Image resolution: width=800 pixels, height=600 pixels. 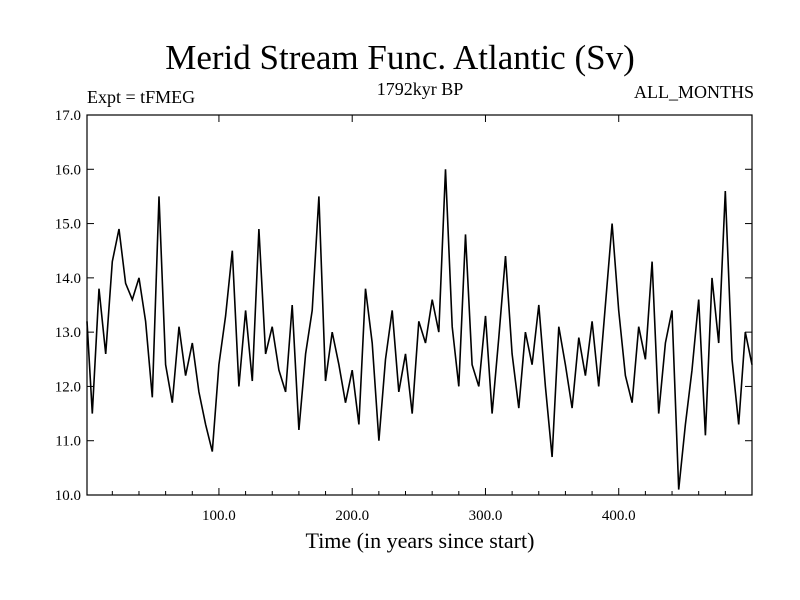 I want to click on y-tick-label: 15.0, so click(x=68, y=225).